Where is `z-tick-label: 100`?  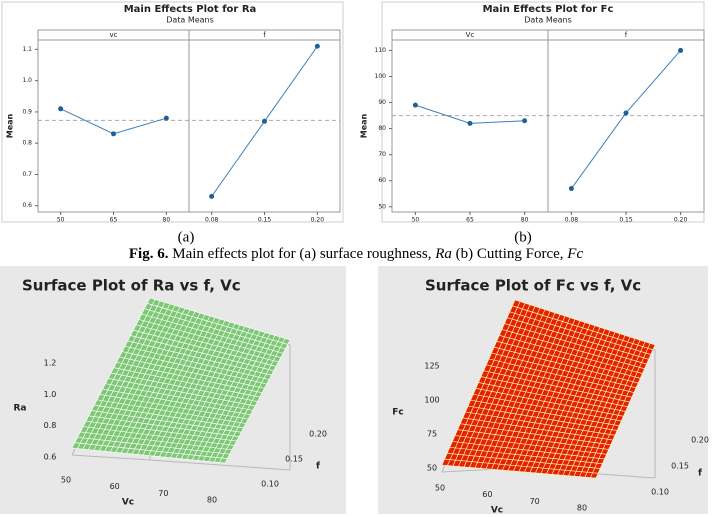
z-tick-label: 100 is located at coordinates (431, 400).